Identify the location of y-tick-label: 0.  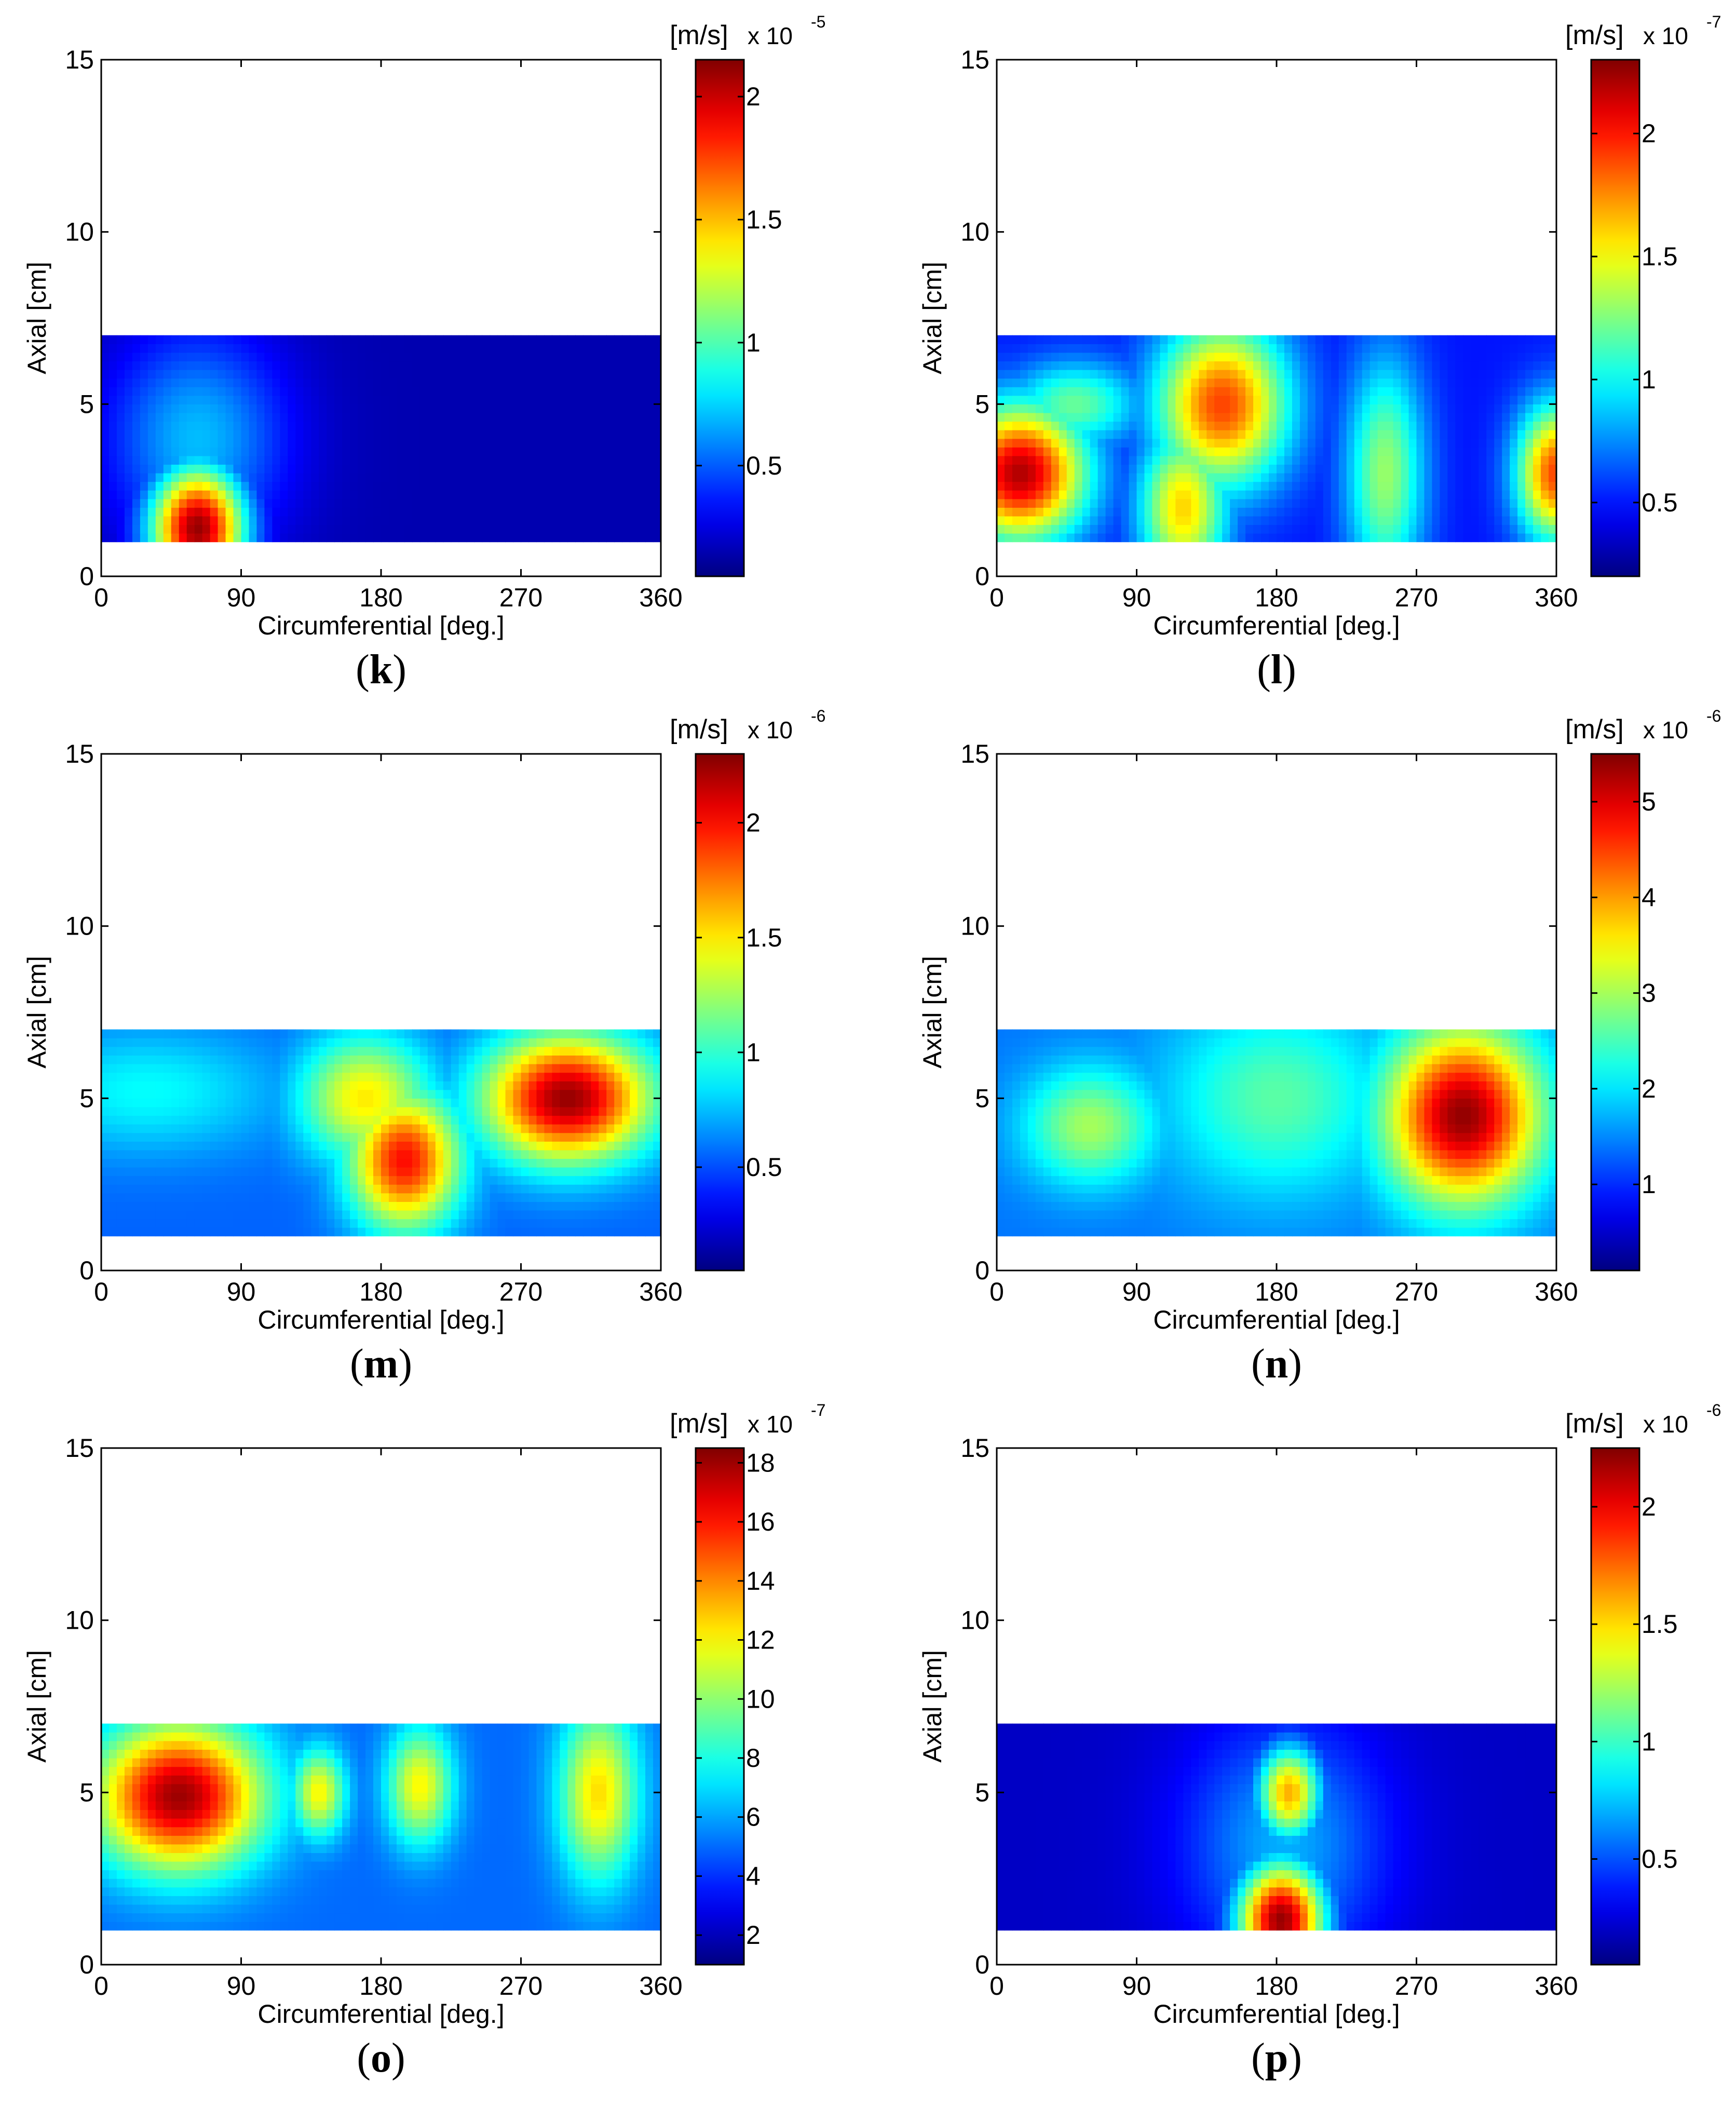
(982, 576).